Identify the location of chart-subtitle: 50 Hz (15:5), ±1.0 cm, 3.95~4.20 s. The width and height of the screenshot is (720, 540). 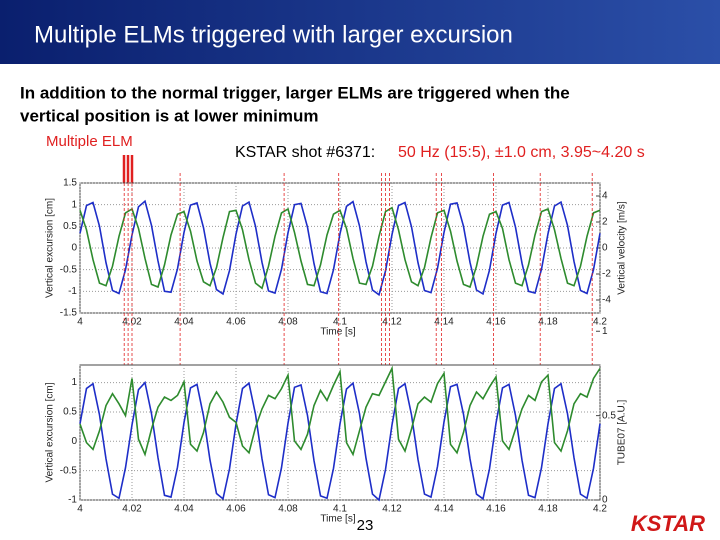
(521, 152).